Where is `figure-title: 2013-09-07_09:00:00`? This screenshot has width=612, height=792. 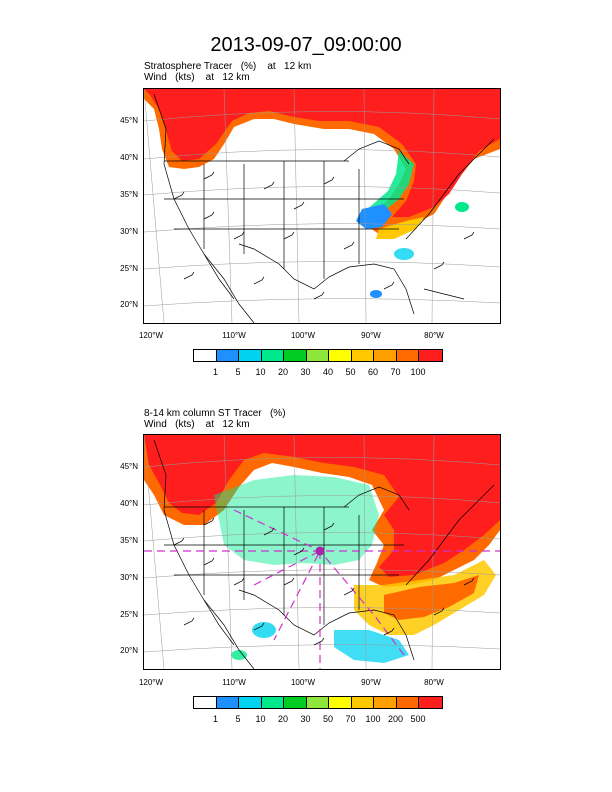
figure-title: 2013-09-07_09:00:00 is located at coordinates (306, 45).